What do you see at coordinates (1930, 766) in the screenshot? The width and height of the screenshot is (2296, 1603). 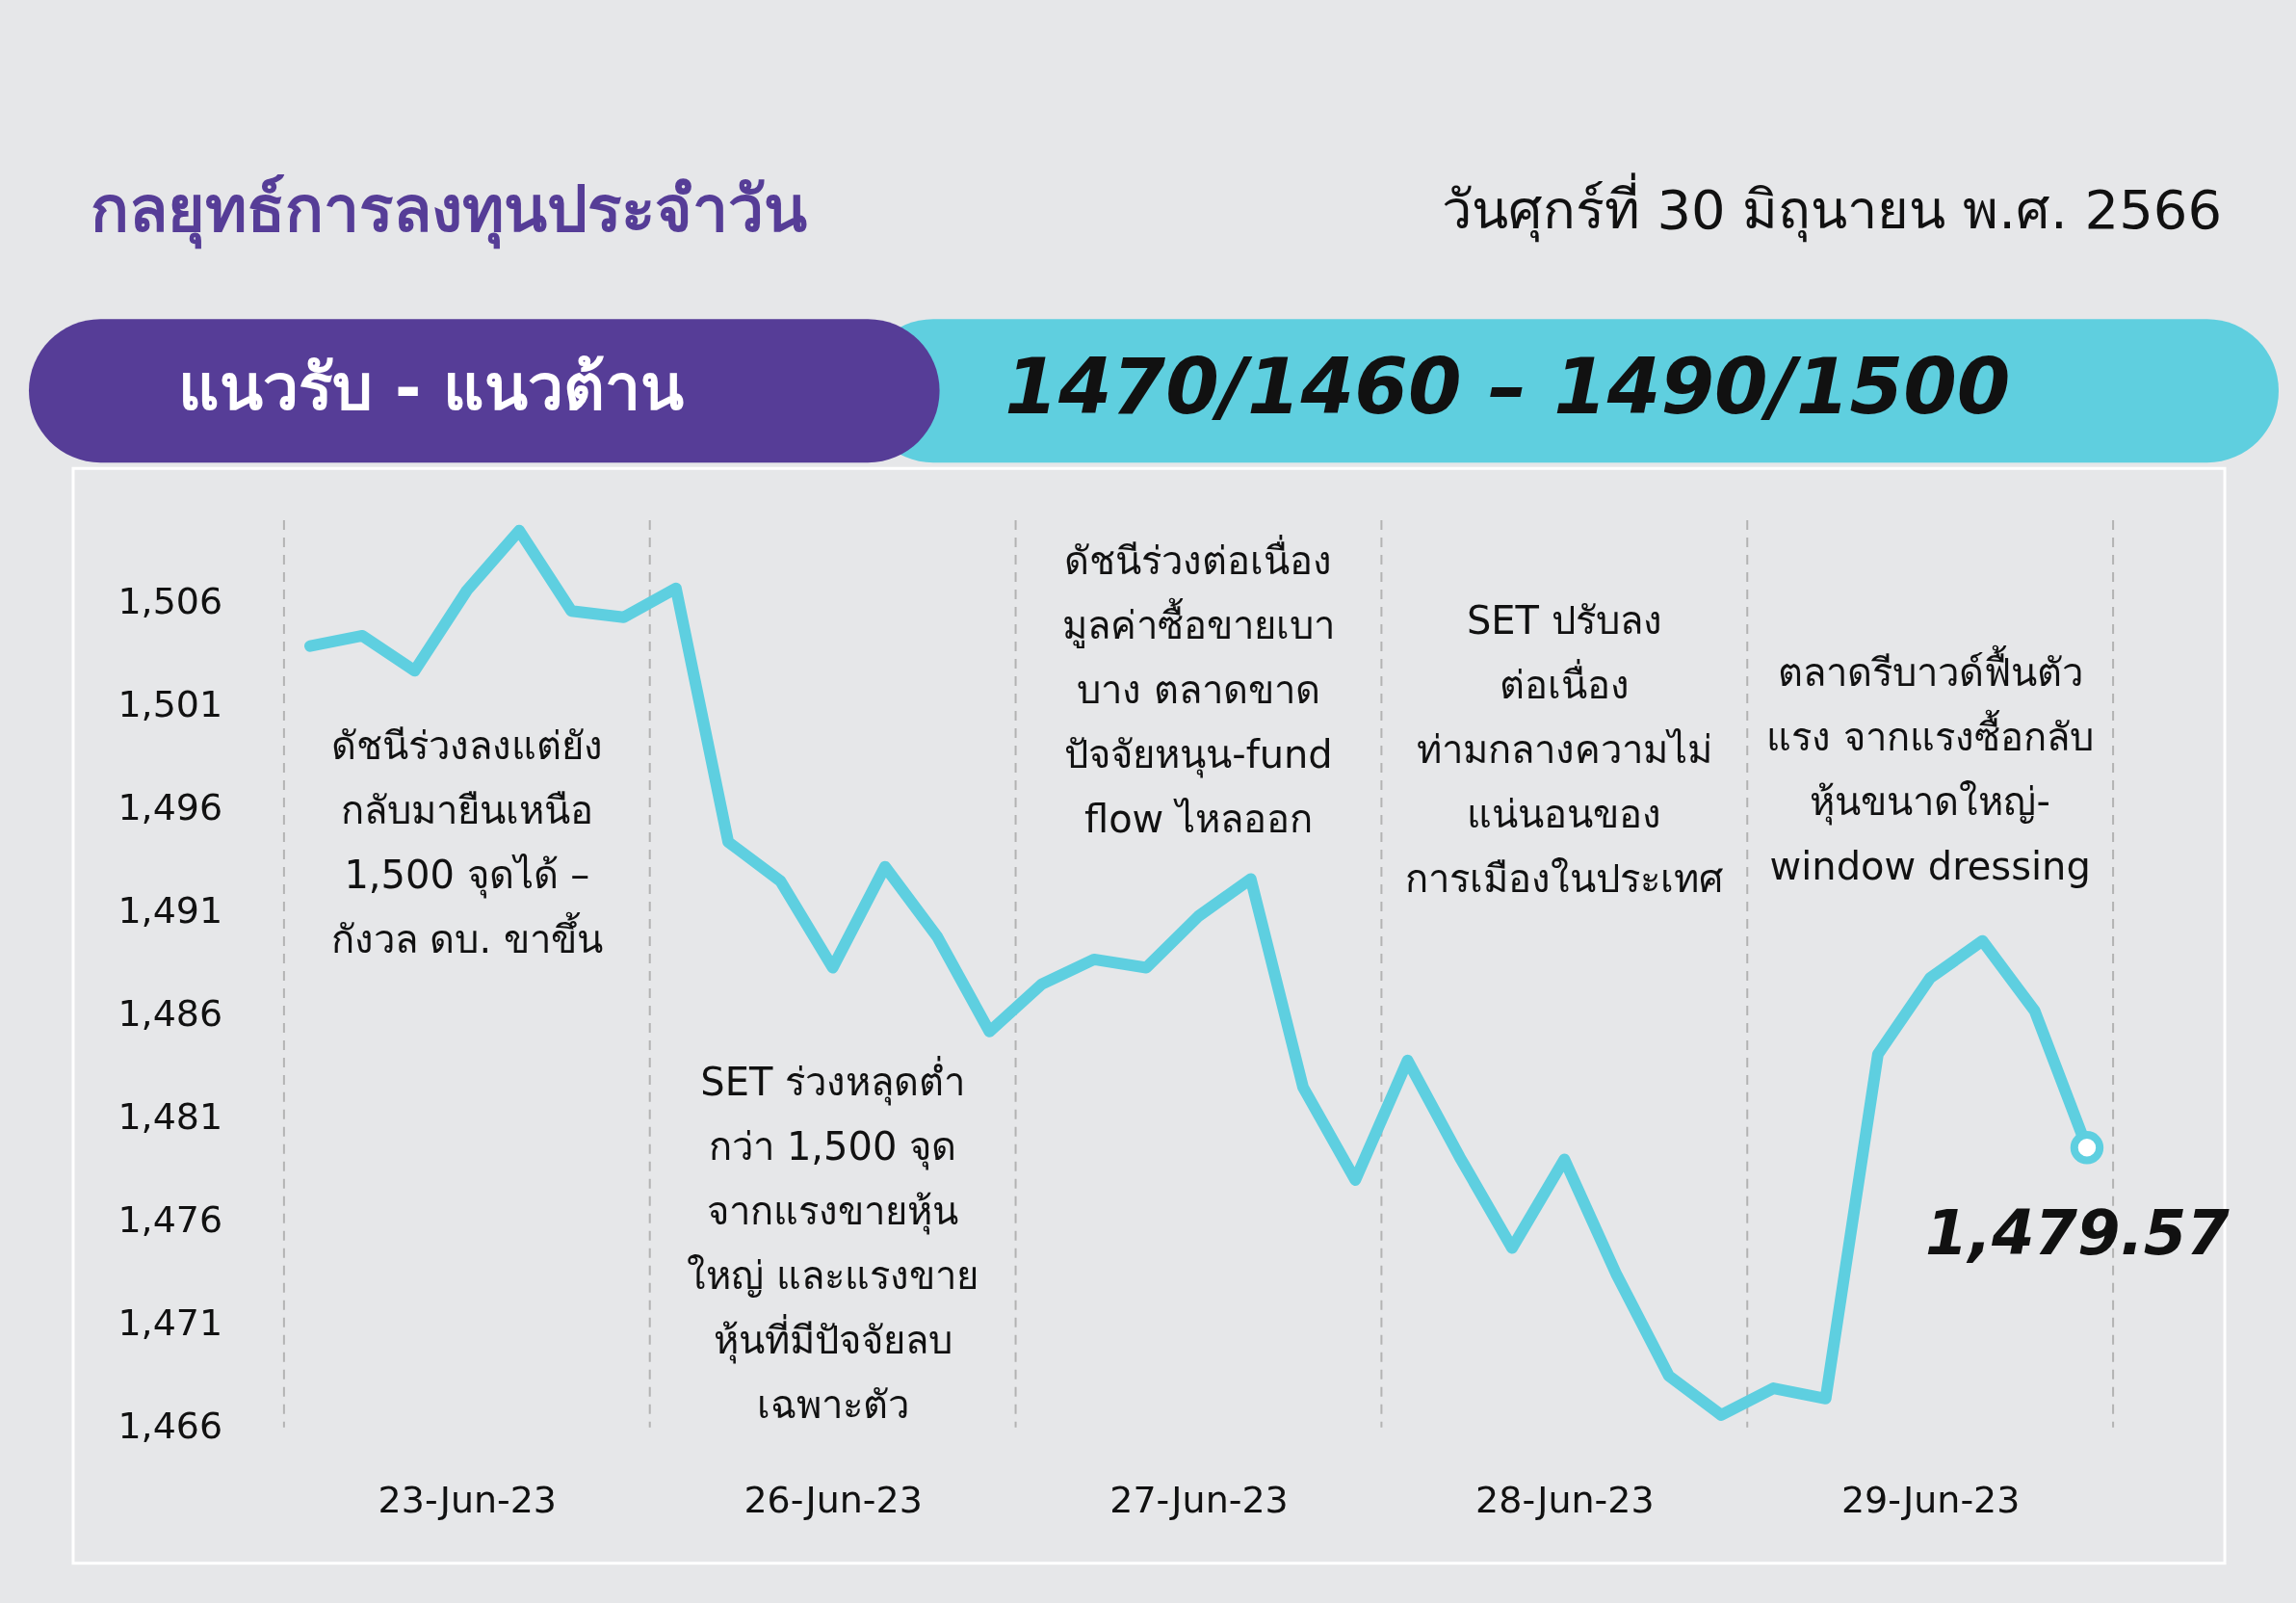 I see `annotation: ตลาดรีบาวด์ฟื้นตัว แรง จากแรงซื้อกลับ หุ้นขนาดใหญ่- window dressing` at bounding box center [1930, 766].